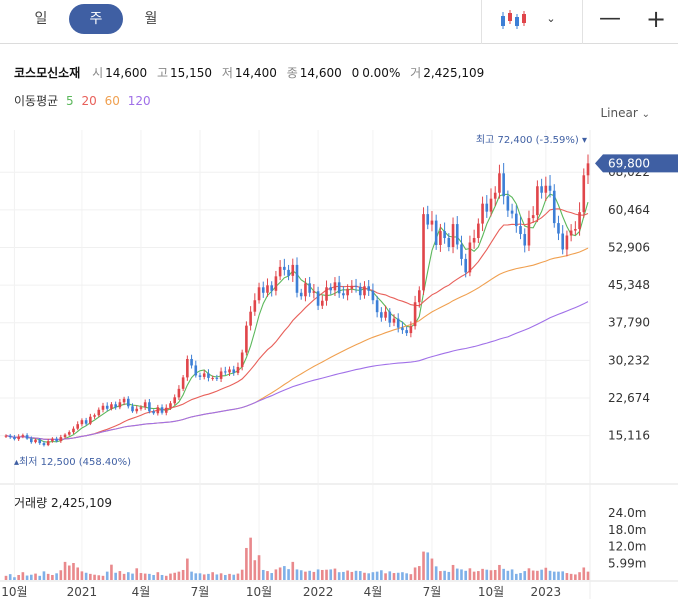 This screenshot has height=599, width=678. I want to click on period-month-tab: 월, so click(151, 19).